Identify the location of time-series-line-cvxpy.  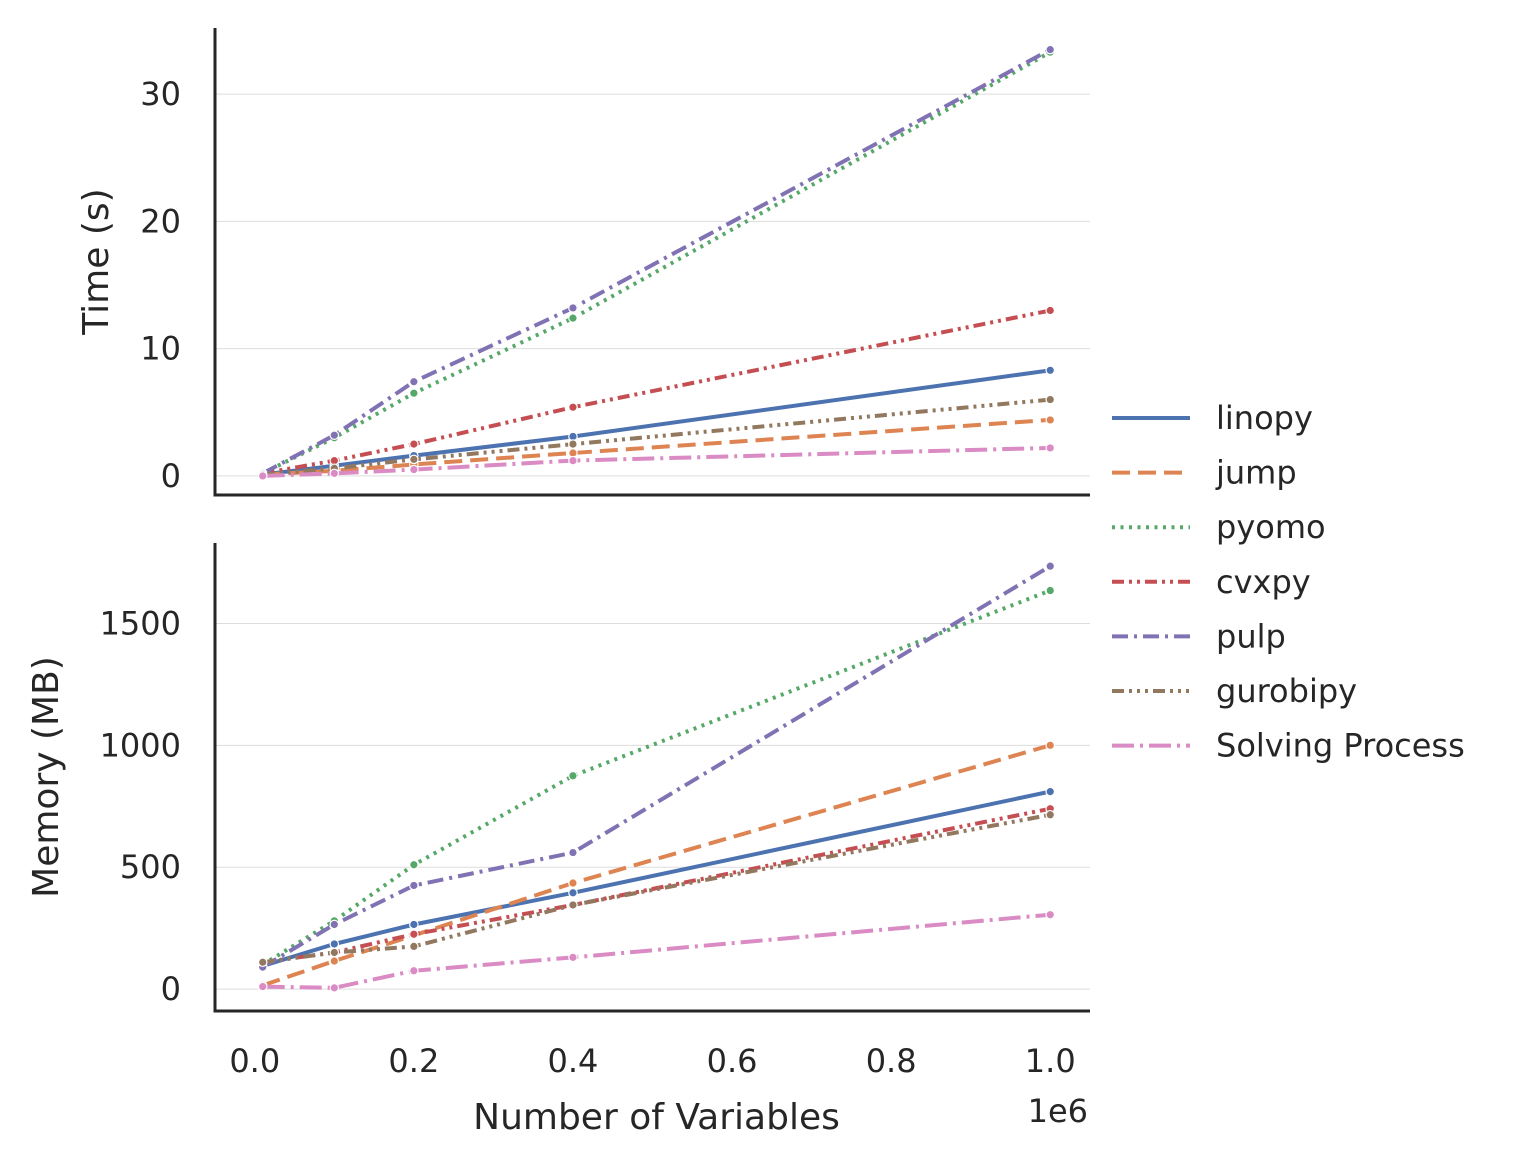
(656, 392).